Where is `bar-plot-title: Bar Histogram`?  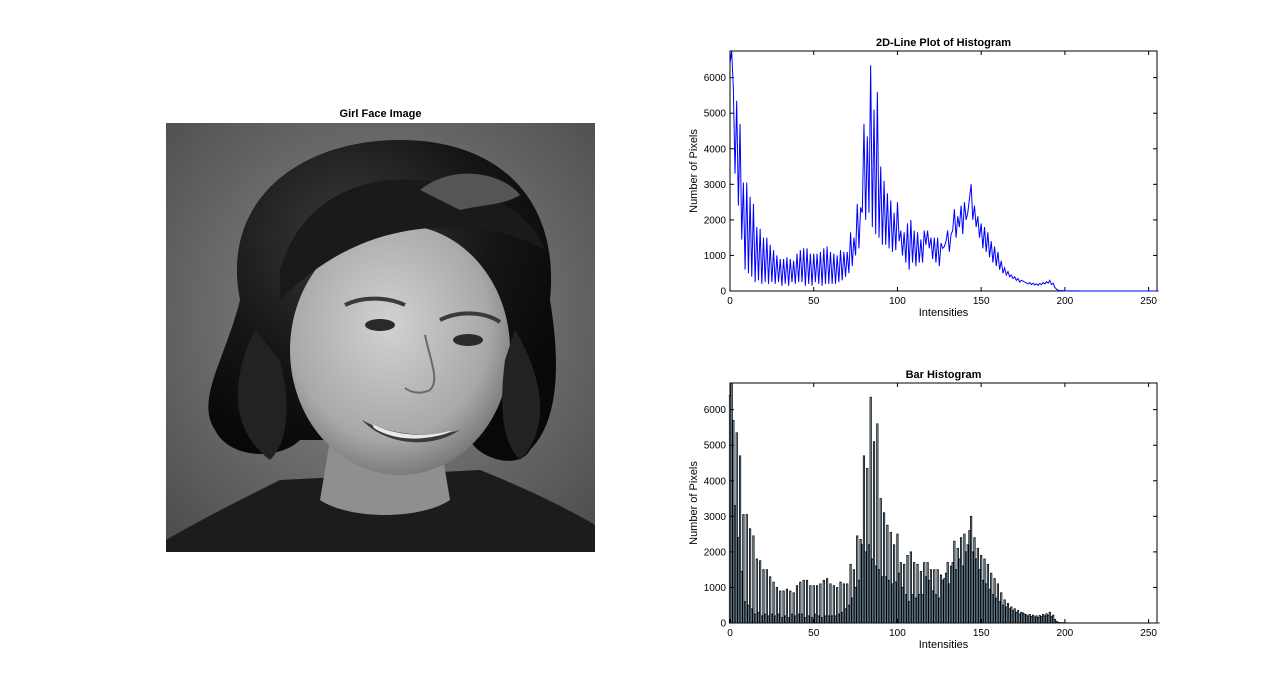 bar-plot-title: Bar Histogram is located at coordinates (944, 375).